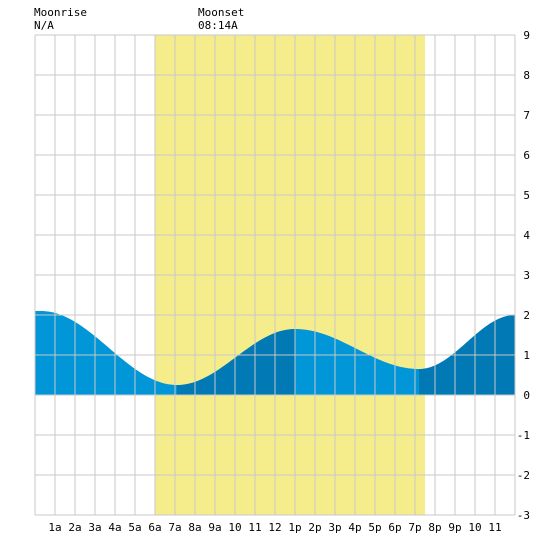 This screenshot has width=550, height=550. Describe the element at coordinates (221, 12) in the screenshot. I see `moonset-label: Moonset` at that location.